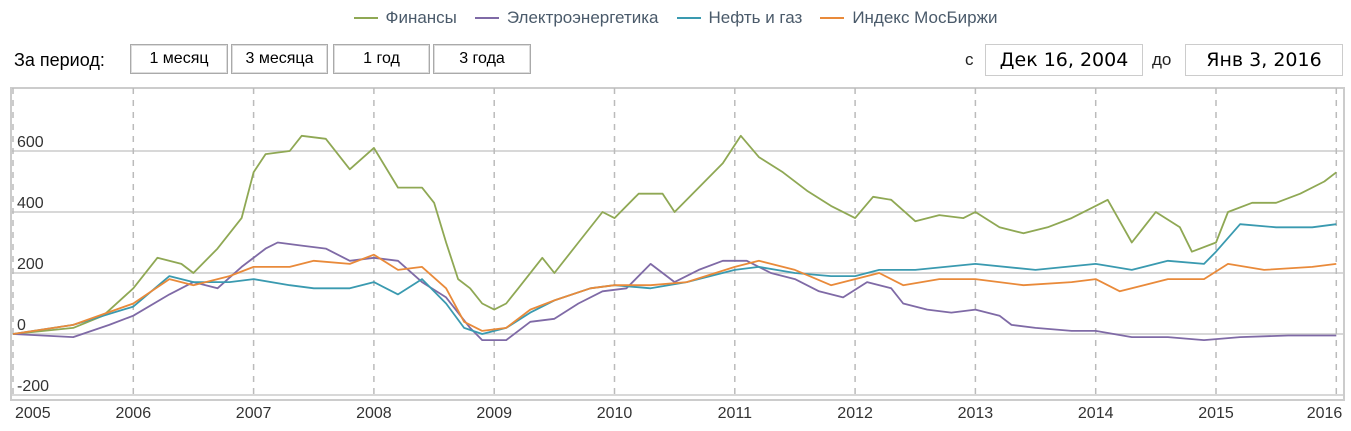  What do you see at coordinates (30, 142) in the screenshot?
I see `y-tick-label: 600` at bounding box center [30, 142].